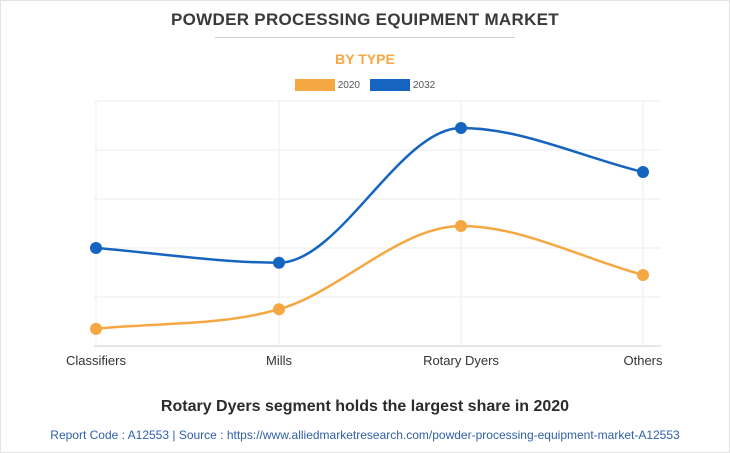 The width and height of the screenshot is (730, 453). What do you see at coordinates (424, 85) in the screenshot?
I see `legend-label-2032: 2032` at bounding box center [424, 85].